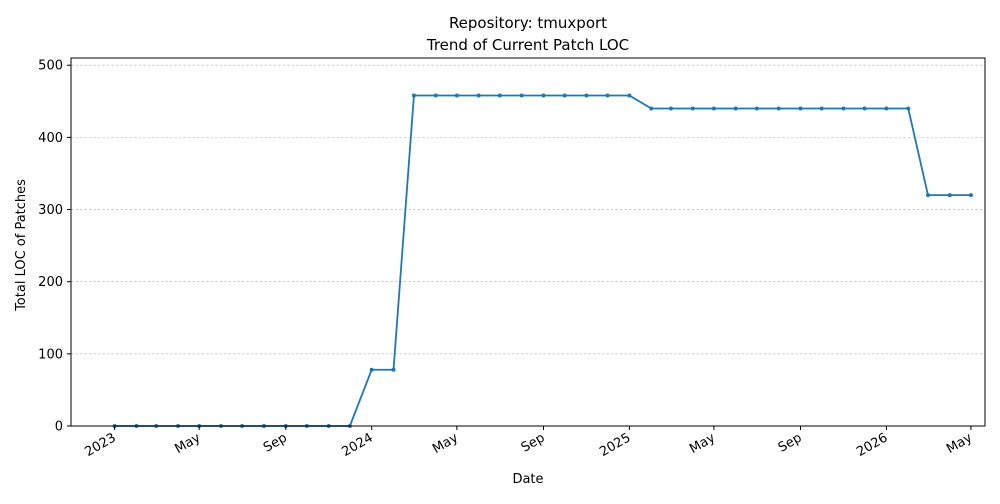 The height and width of the screenshot is (504, 1000). What do you see at coordinates (527, 45) in the screenshot?
I see `chart-subtitle: Trend of Current Patch LOC` at bounding box center [527, 45].